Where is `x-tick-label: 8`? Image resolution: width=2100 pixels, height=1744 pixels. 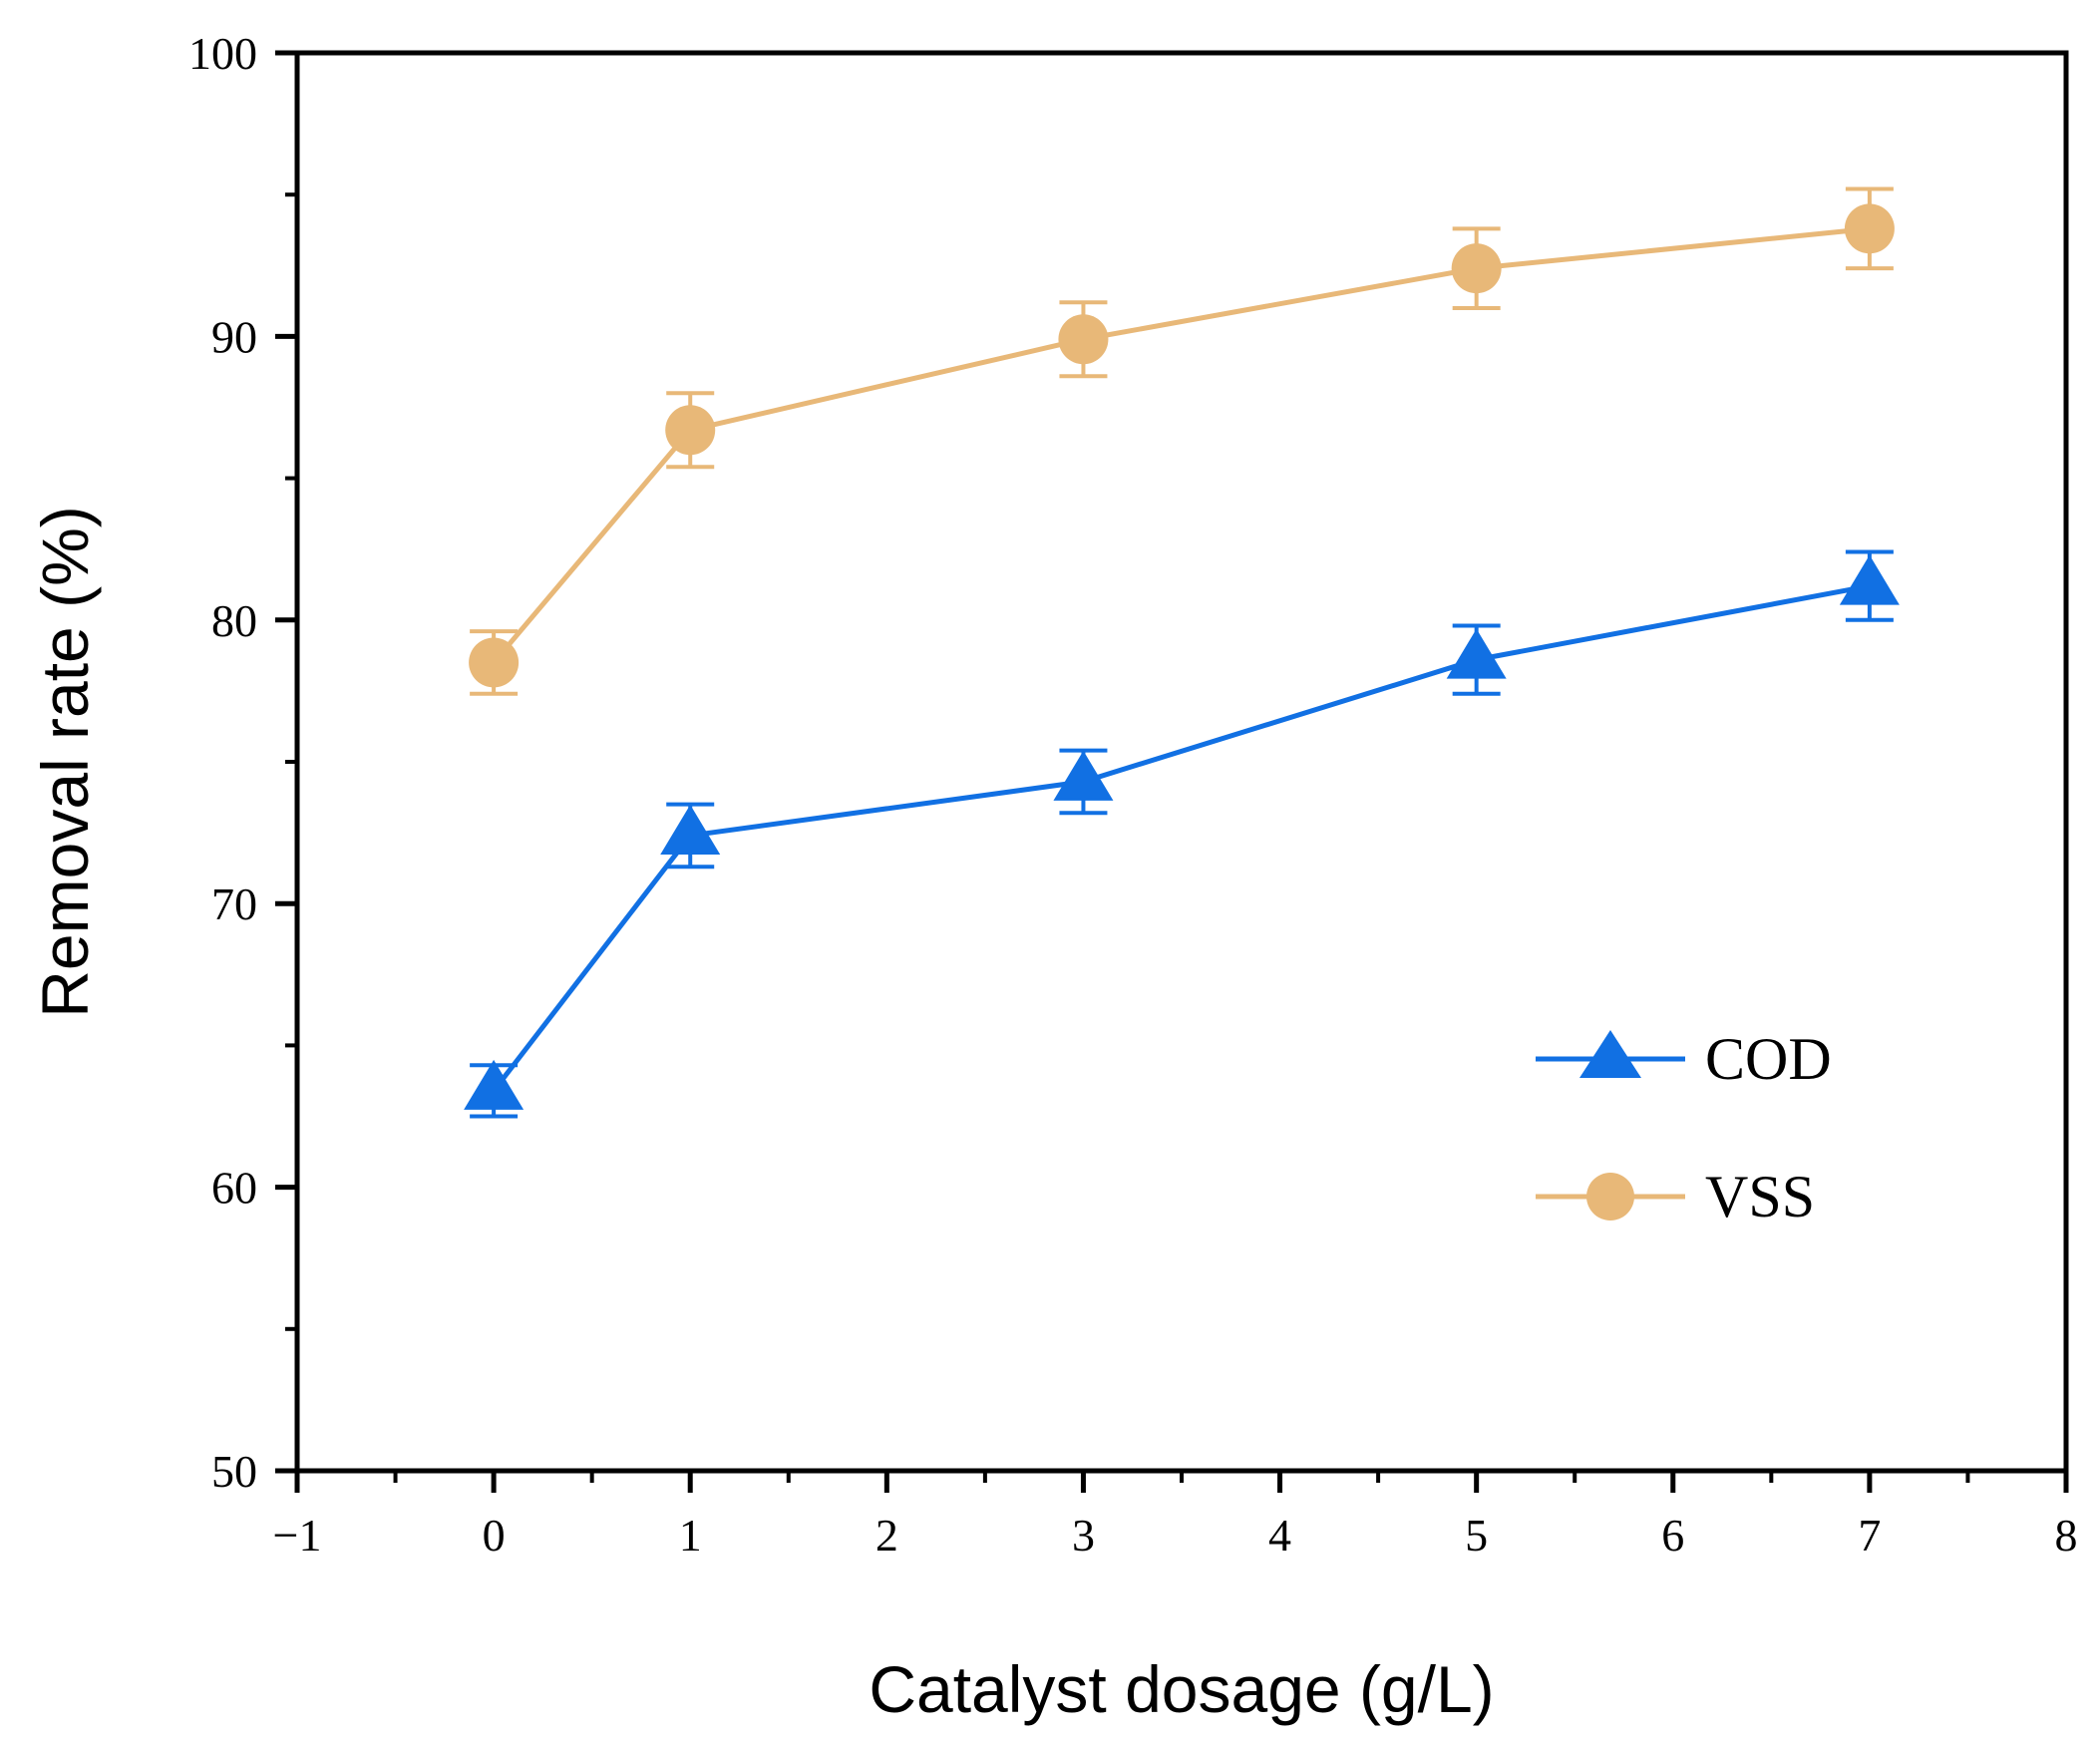
x-tick-label: 8 is located at coordinates (2066, 1535).